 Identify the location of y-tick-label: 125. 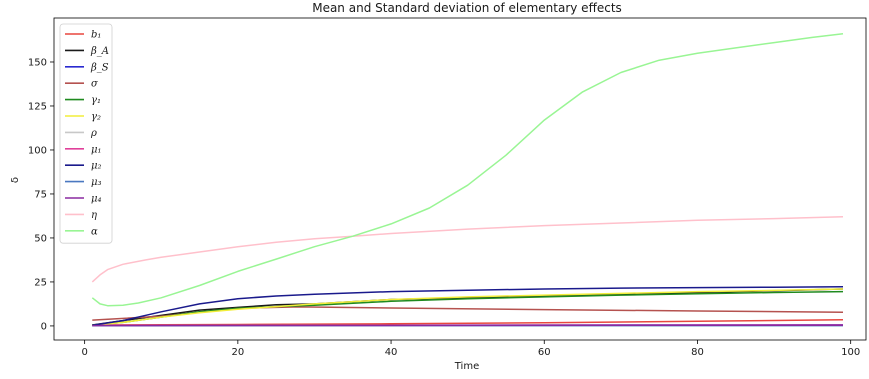
(37, 106).